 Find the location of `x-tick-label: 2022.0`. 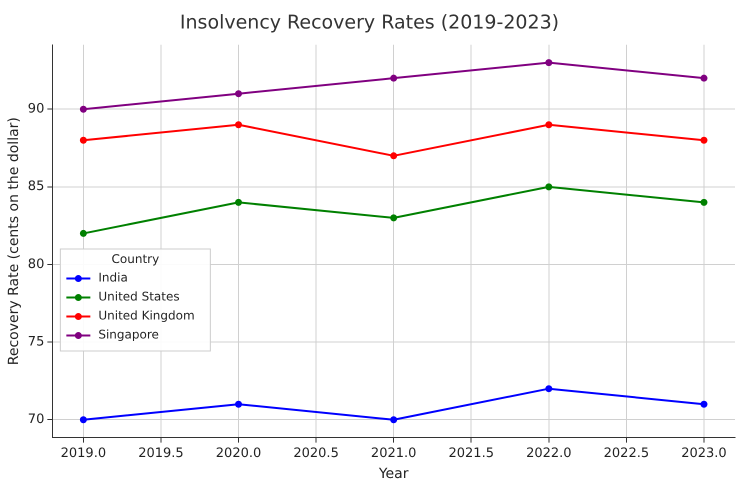

x-tick-label: 2022.0 is located at coordinates (549, 453).